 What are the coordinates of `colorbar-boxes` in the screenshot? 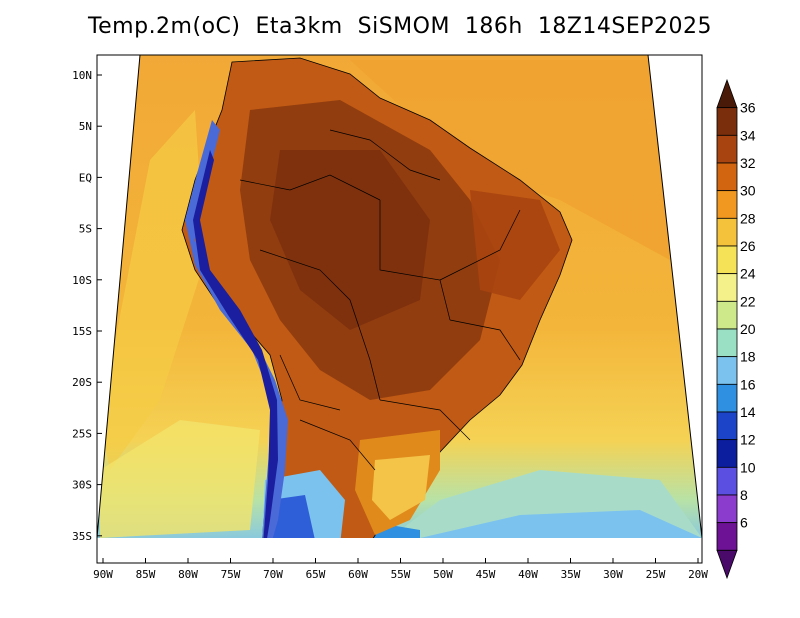 It's located at (727, 329).